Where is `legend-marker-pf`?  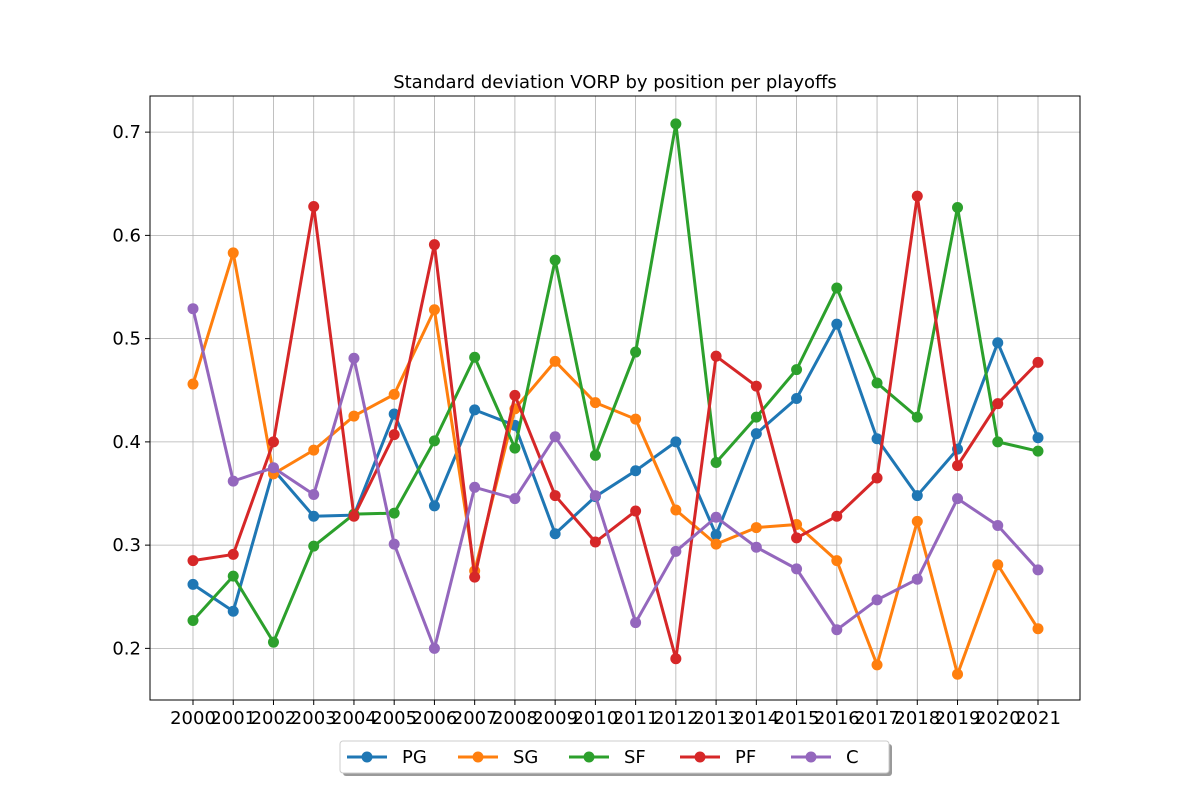
legend-marker-pf is located at coordinates (700, 757).